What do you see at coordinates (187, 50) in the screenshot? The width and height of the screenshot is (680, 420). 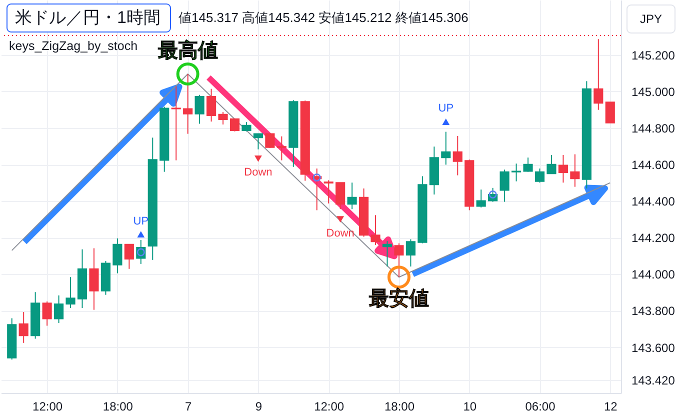 I see `annotation: 最高値` at bounding box center [187, 50].